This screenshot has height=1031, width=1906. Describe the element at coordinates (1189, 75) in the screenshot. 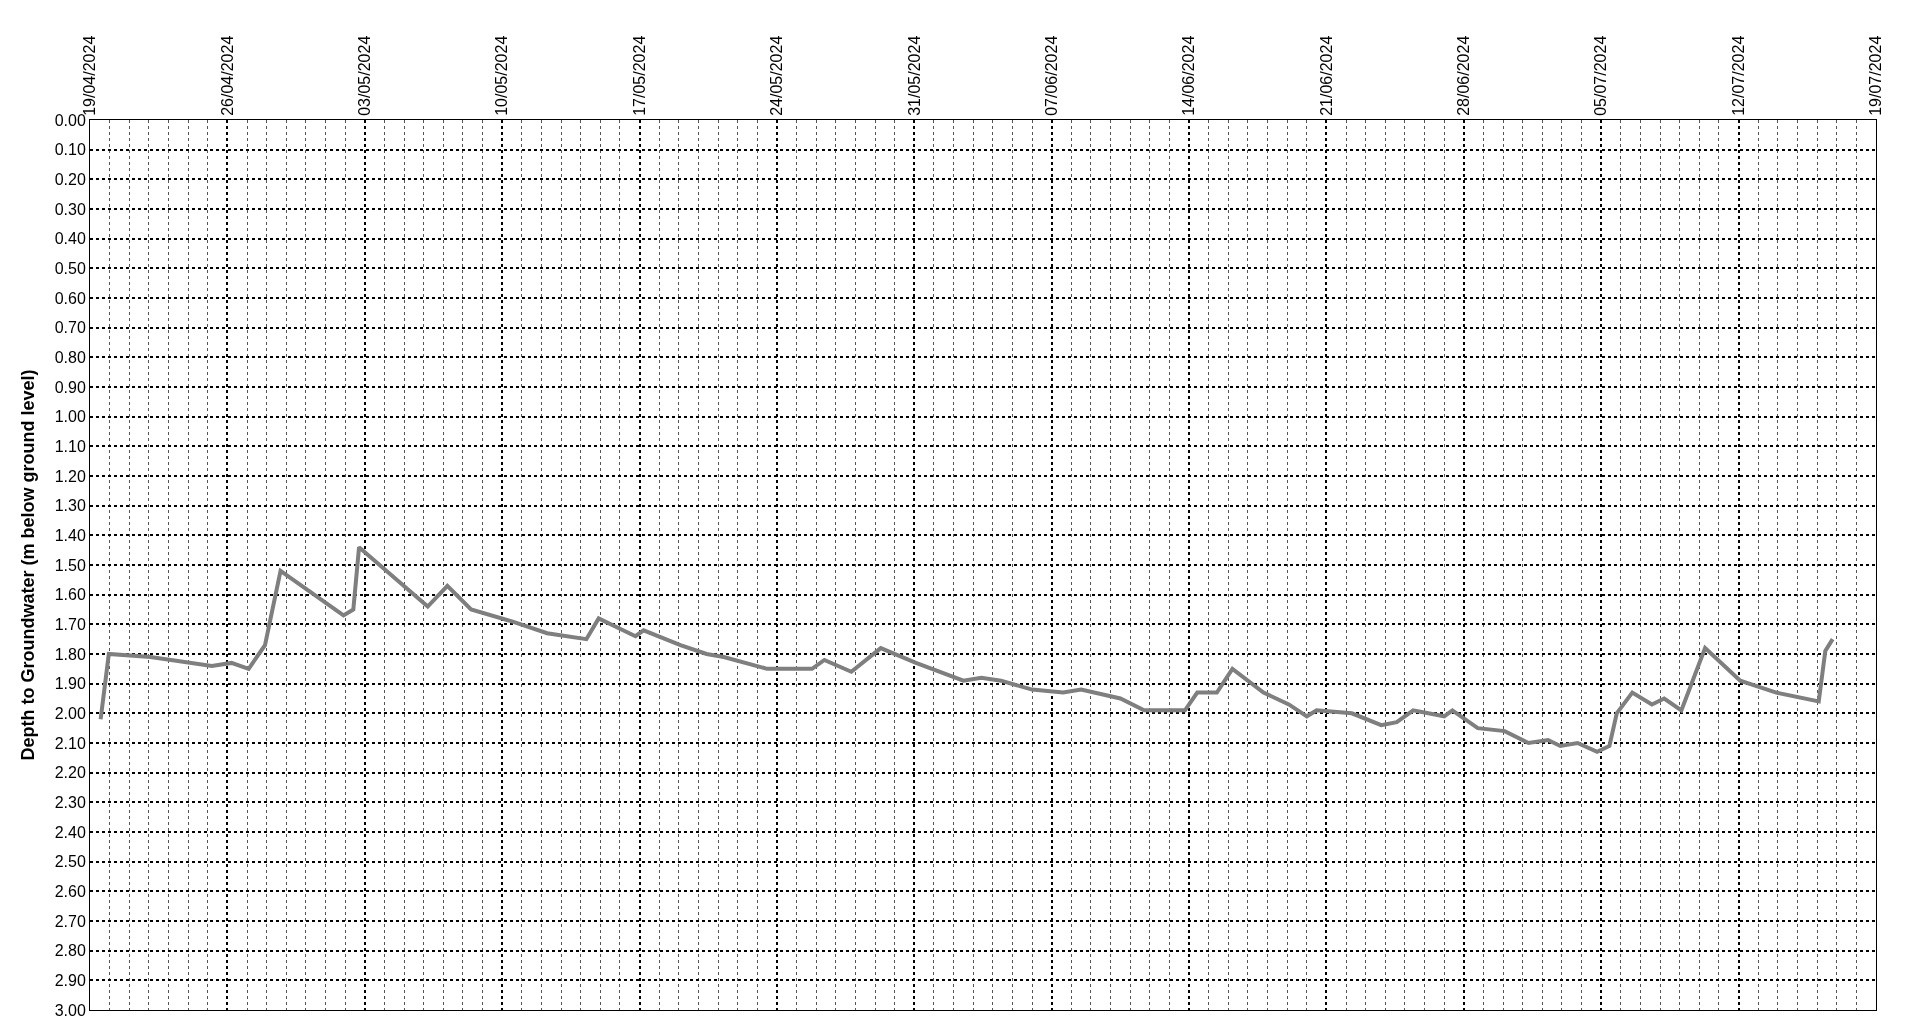

I see `x-tick-label: 14/06/2024` at that location.